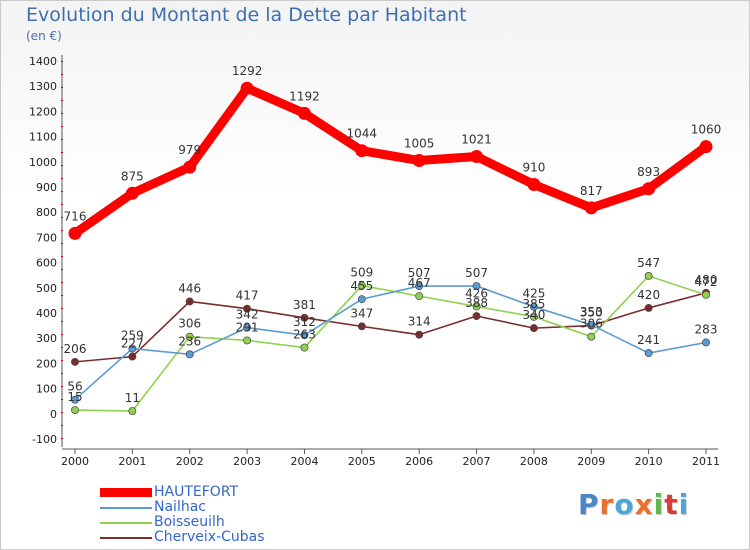 The width and height of the screenshot is (750, 550). I want to click on data-label: 1021, so click(476, 140).